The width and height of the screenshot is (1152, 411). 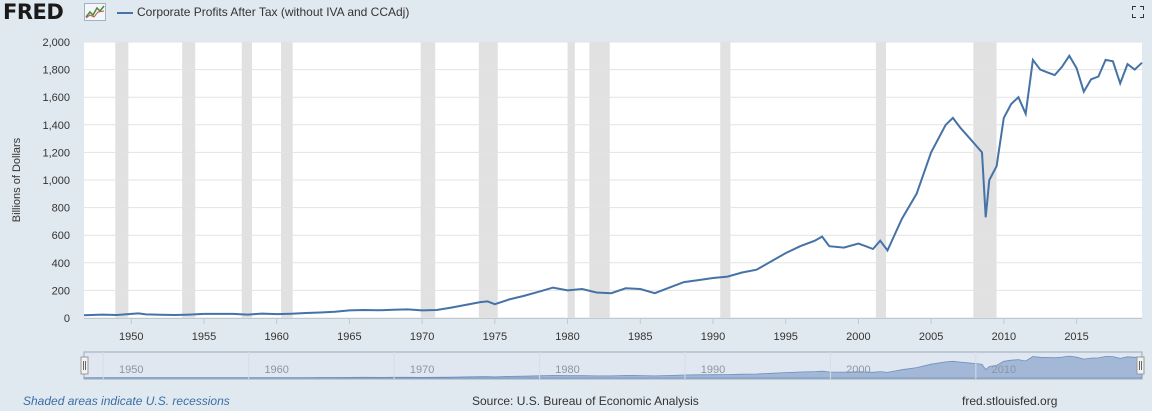 I want to click on y-tick-label: 600, so click(x=61, y=236).